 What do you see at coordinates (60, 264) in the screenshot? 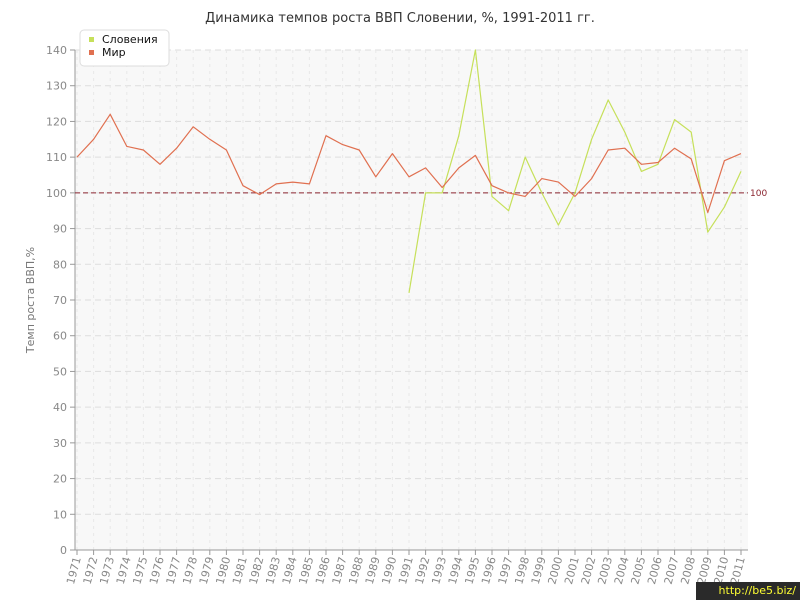
I see `y-tick-label: 80` at bounding box center [60, 264].